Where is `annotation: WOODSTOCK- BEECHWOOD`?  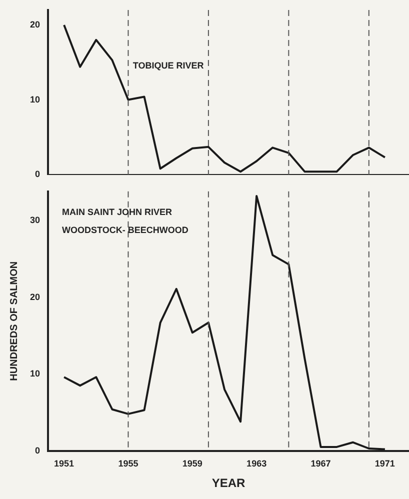
annotation: WOODSTOCK- BEECHWOOD is located at coordinates (125, 229).